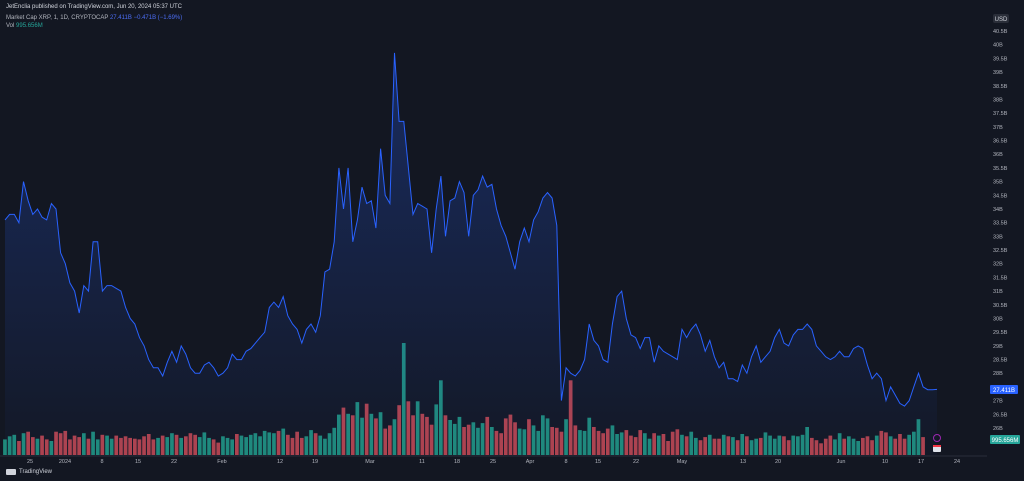 This screenshot has width=1024, height=481. Describe the element at coordinates (885, 462) in the screenshot. I see `x-tick-label: 10` at that location.